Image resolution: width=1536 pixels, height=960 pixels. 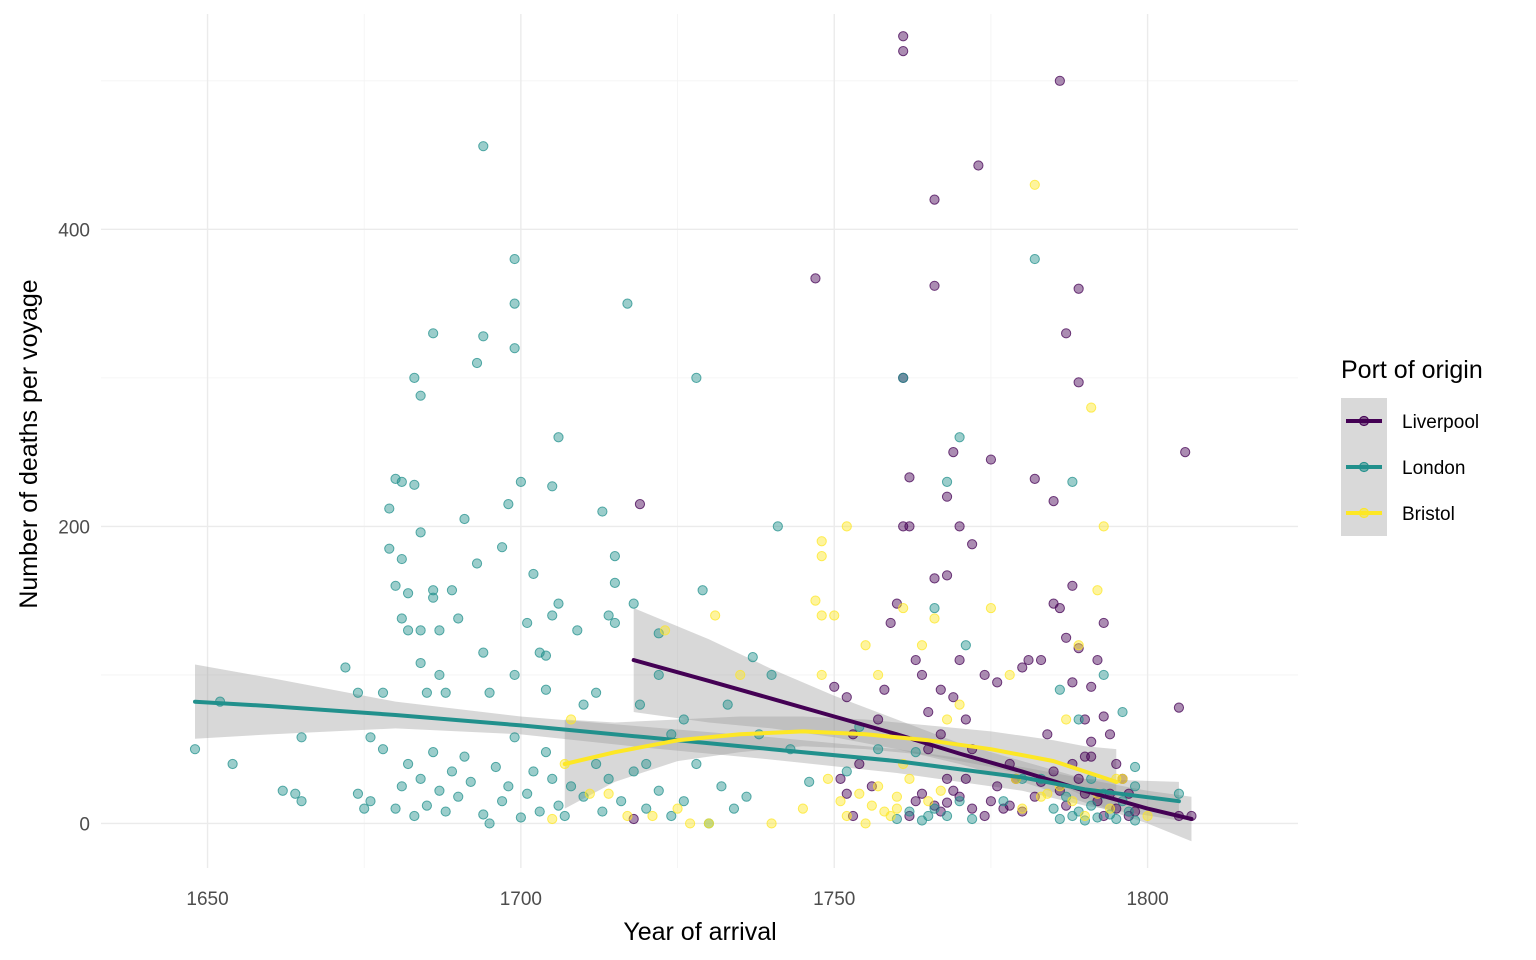 What do you see at coordinates (521, 899) in the screenshot?
I see `x-tick-label: 1700` at bounding box center [521, 899].